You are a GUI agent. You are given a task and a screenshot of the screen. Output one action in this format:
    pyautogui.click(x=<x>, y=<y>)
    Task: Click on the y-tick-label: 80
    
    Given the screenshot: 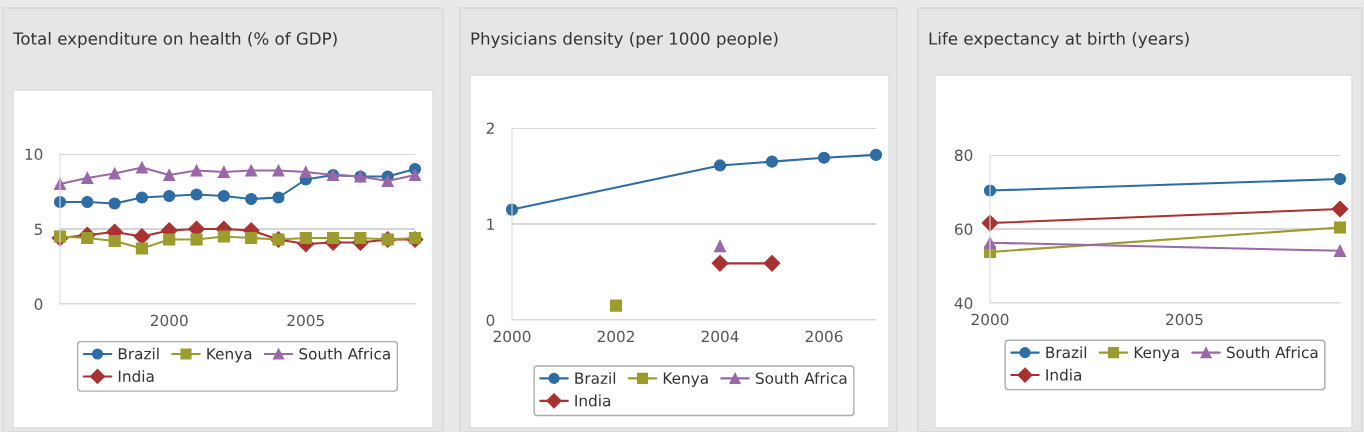 What is the action you would take?
    pyautogui.click(x=963, y=155)
    